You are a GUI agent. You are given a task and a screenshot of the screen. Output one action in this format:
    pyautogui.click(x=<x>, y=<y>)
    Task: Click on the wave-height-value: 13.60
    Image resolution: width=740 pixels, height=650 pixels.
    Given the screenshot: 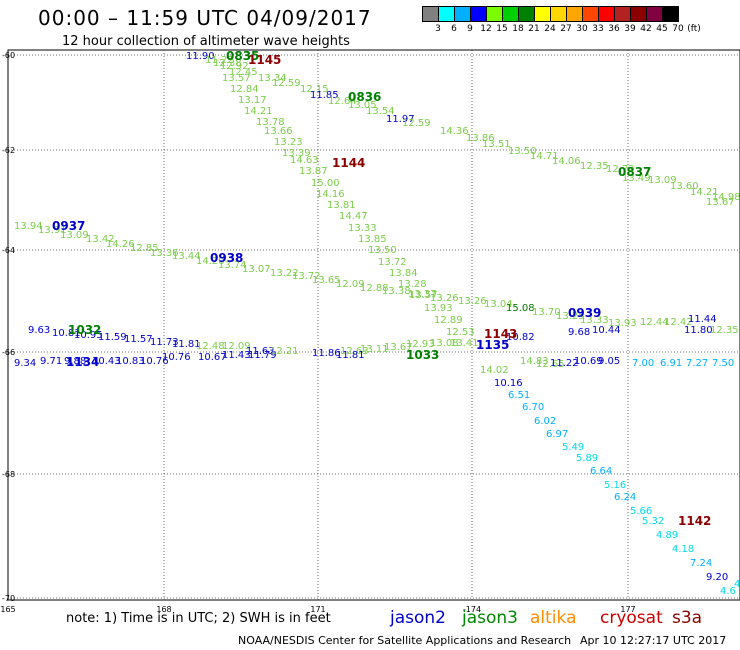 What is the action you would take?
    pyautogui.click(x=684, y=186)
    